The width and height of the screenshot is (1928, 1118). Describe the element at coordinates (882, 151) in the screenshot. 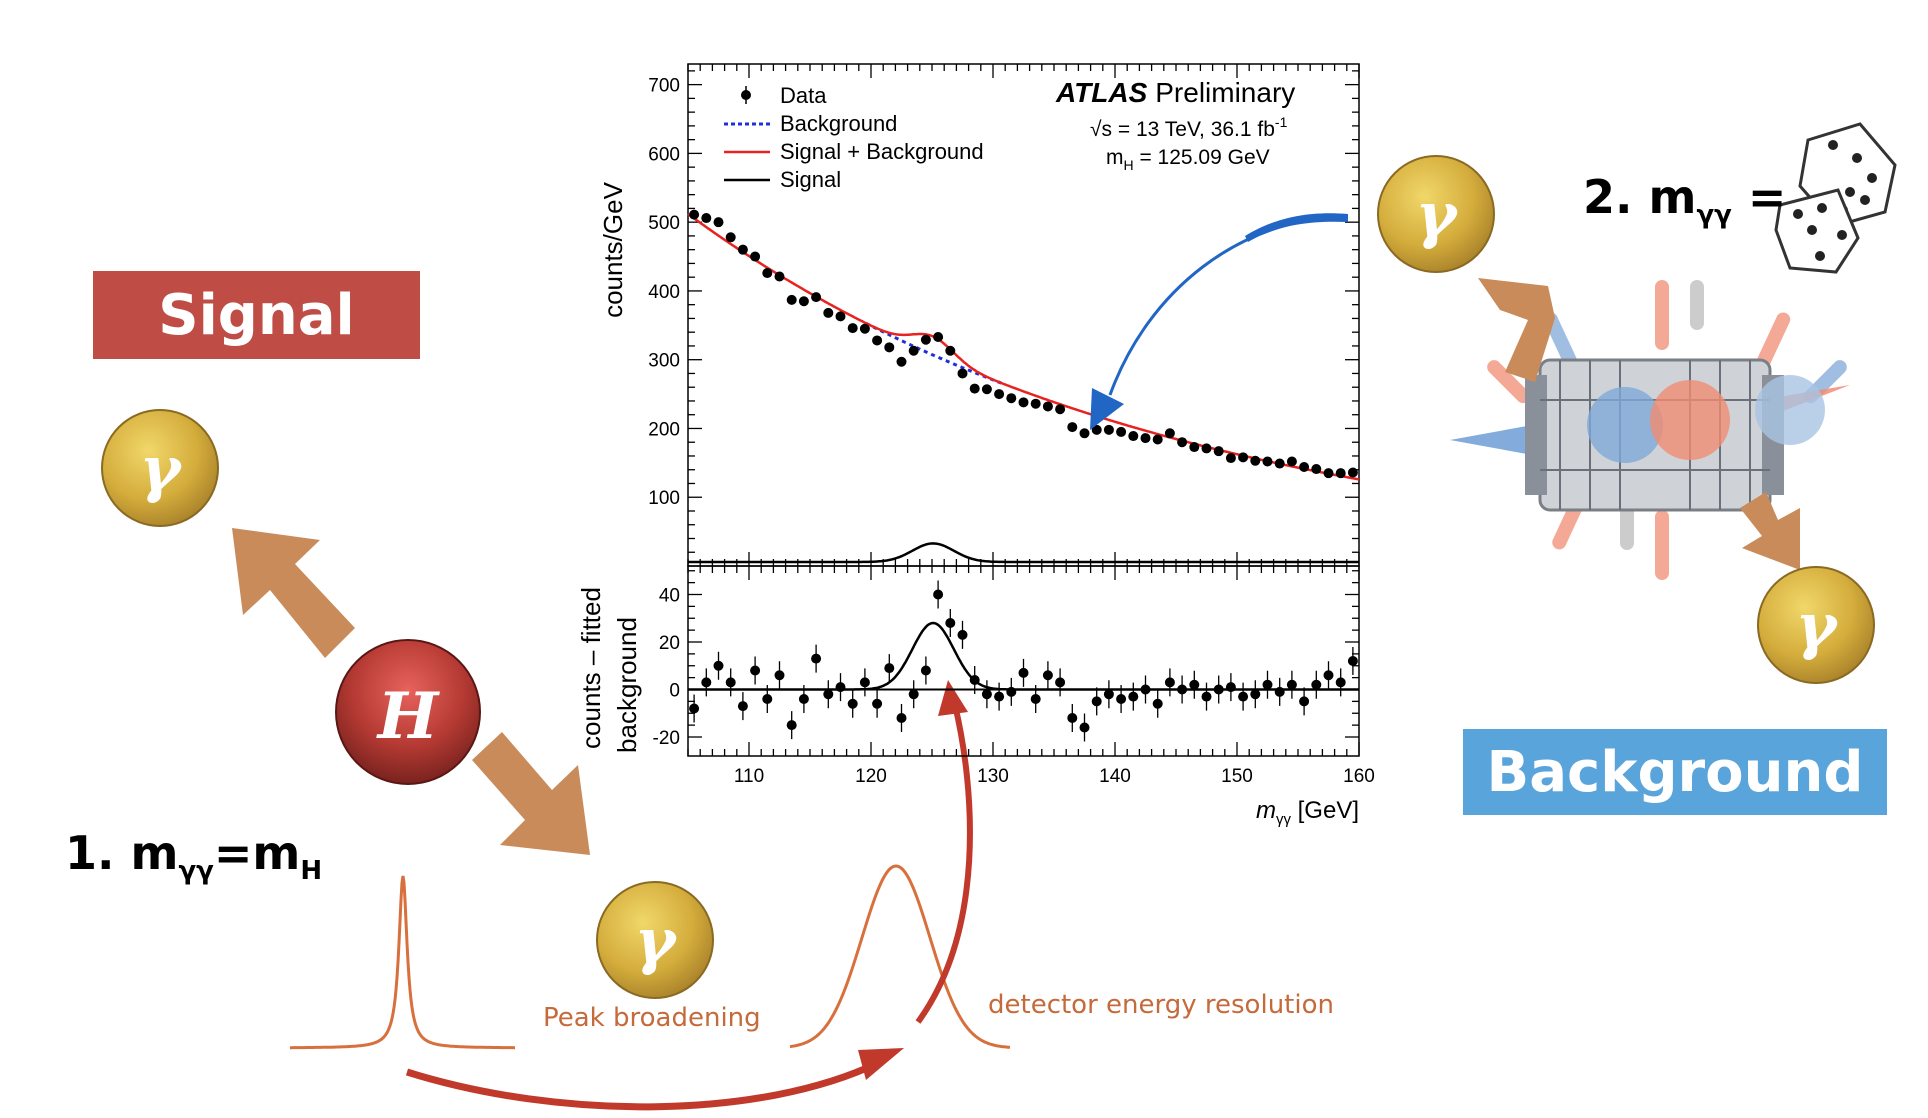

I see `legend-signal-background: Signal + Background` at that location.